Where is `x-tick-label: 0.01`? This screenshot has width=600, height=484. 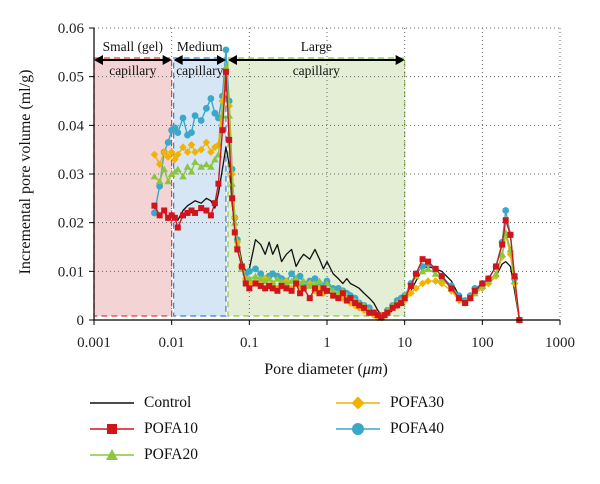 x-tick-label: 0.01 is located at coordinates (172, 343).